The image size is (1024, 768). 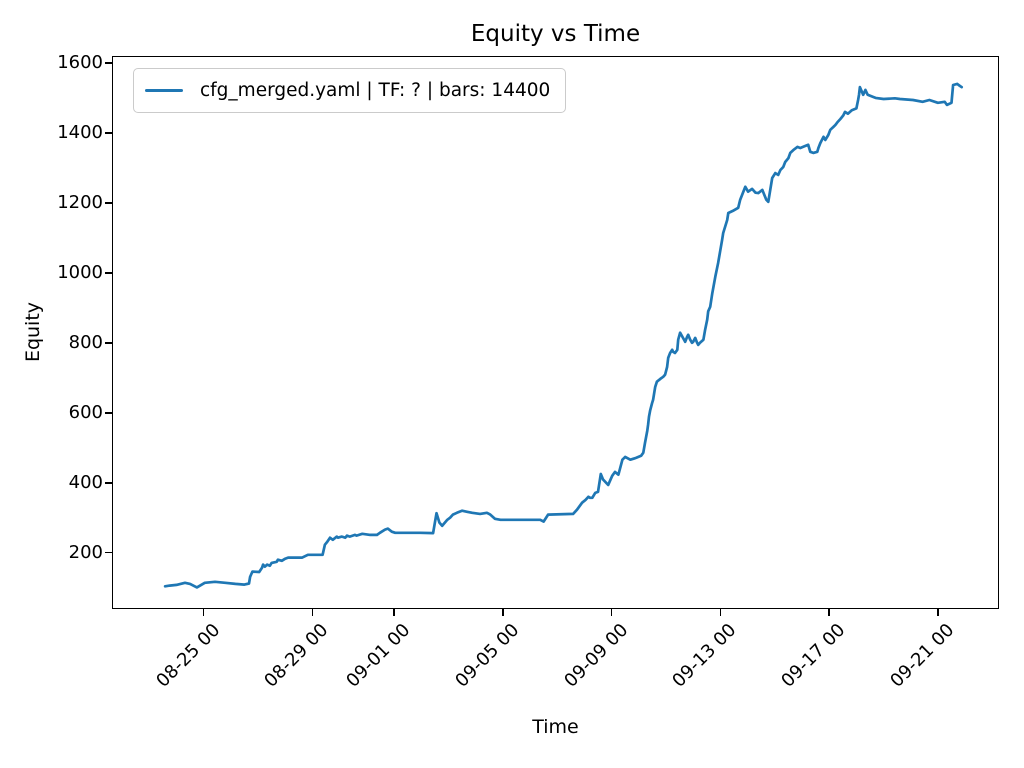 I want to click on y-axis-label: Equity, so click(x=33, y=332).